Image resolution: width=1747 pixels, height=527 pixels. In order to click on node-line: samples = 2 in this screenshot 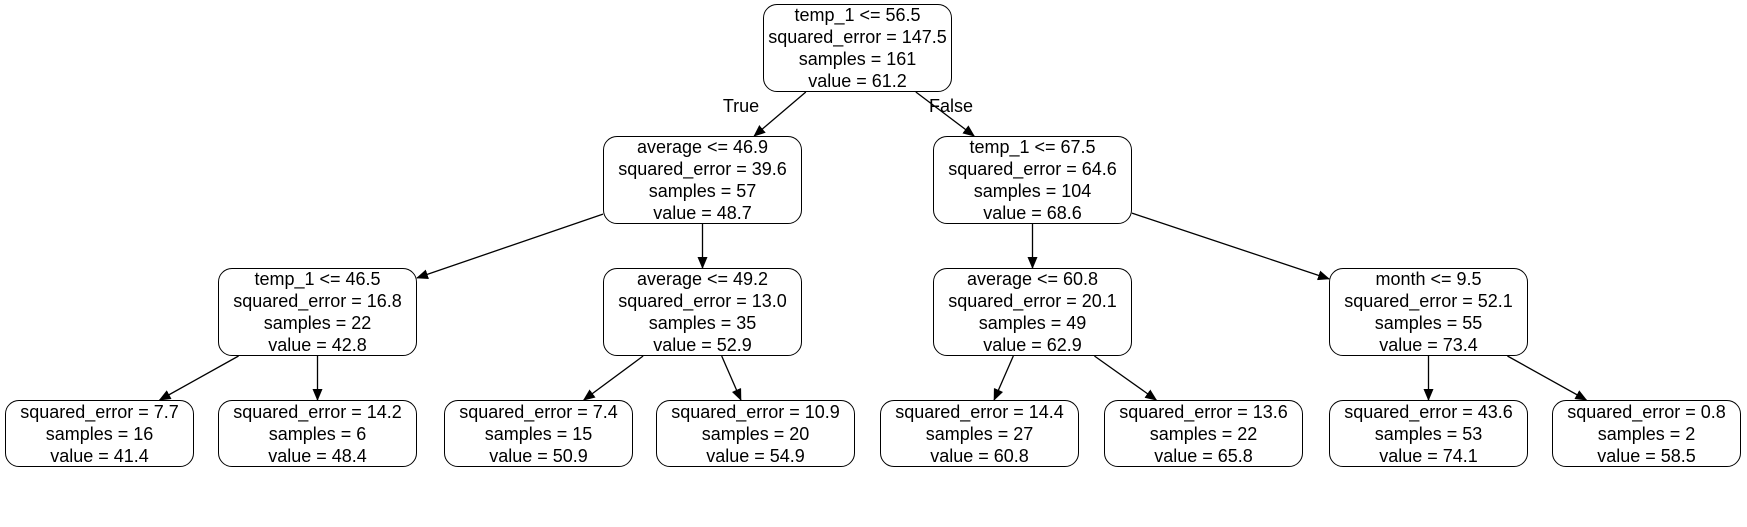, I will do `click(1646, 433)`.